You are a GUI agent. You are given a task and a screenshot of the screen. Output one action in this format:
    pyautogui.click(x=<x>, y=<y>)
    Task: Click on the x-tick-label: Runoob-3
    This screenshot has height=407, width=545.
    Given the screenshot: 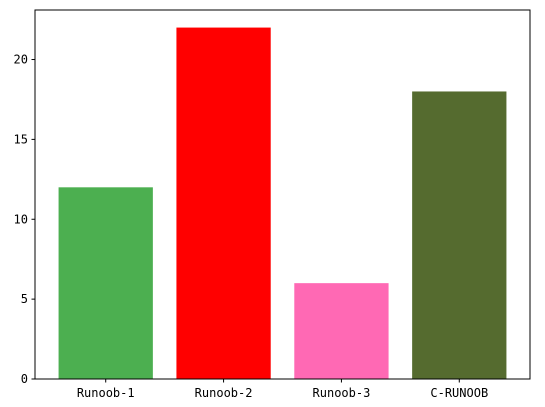 What is the action you would take?
    pyautogui.click(x=342, y=393)
    